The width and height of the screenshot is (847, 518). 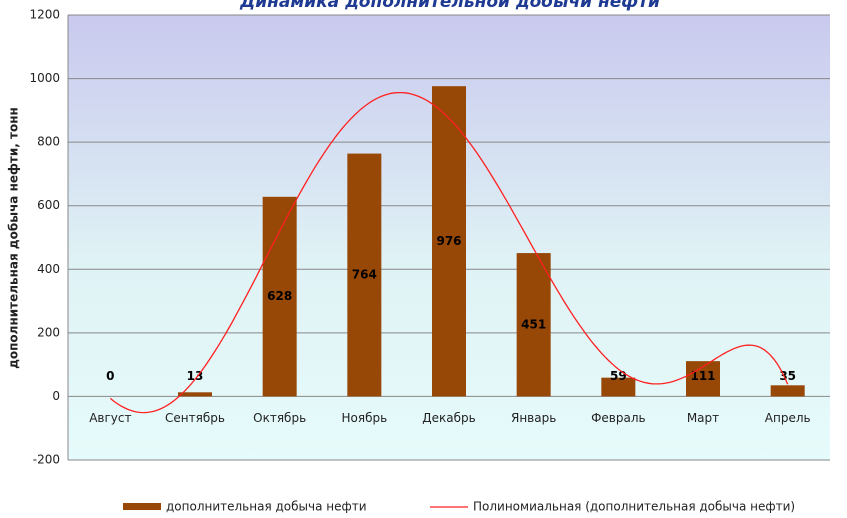 I want to click on legend-swatch, so click(x=142, y=506).